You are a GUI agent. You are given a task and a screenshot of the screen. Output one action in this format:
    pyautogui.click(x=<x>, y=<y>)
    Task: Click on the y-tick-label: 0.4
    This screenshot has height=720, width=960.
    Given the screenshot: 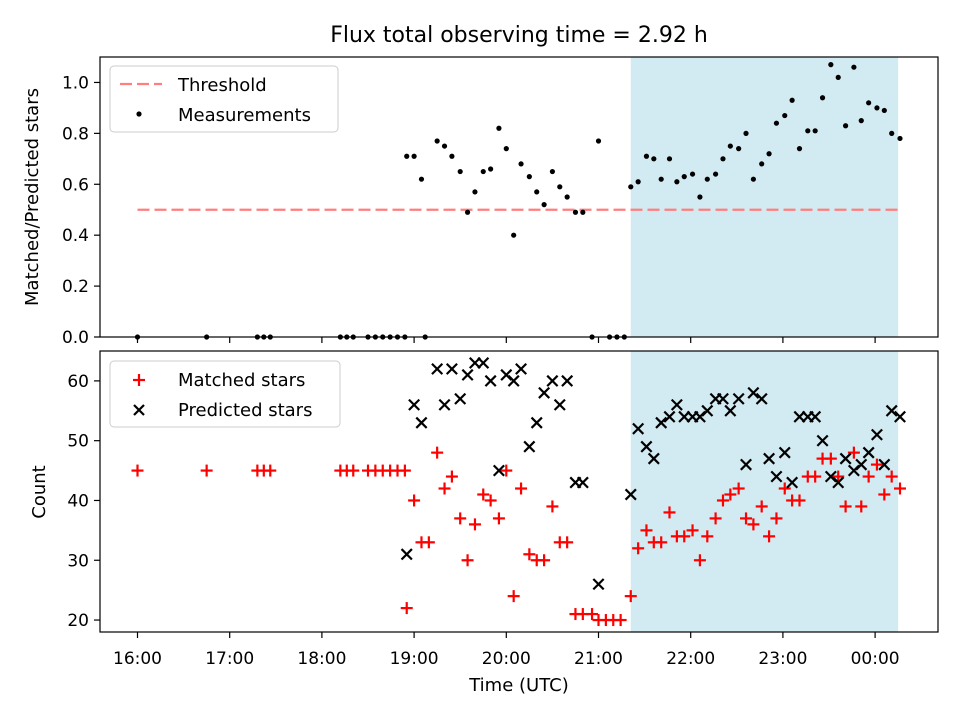 What is the action you would take?
    pyautogui.click(x=75, y=236)
    